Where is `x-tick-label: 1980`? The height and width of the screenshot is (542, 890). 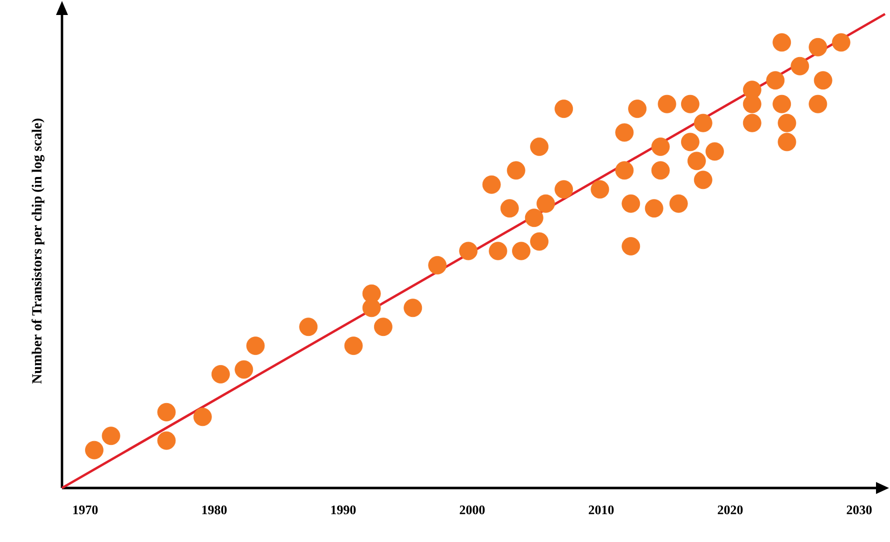 x-tick-label: 1980 is located at coordinates (214, 510).